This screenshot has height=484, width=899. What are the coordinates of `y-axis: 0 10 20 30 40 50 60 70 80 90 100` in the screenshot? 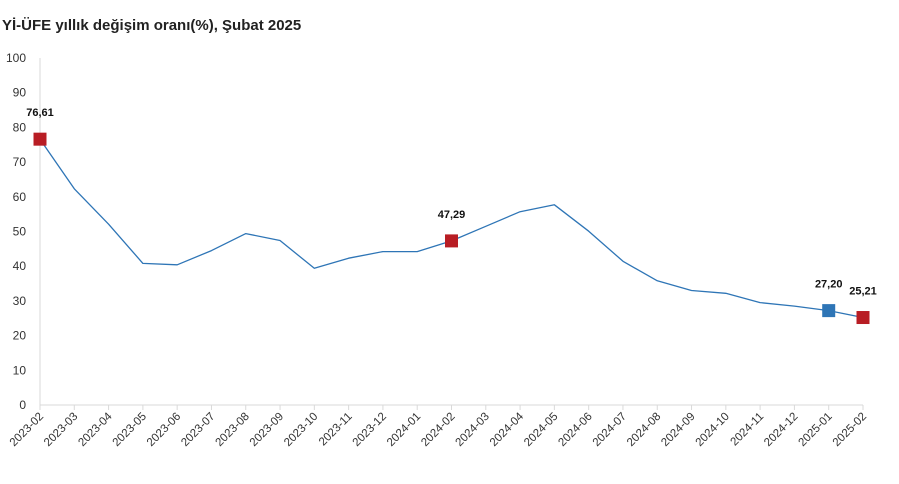 It's located at (23, 231).